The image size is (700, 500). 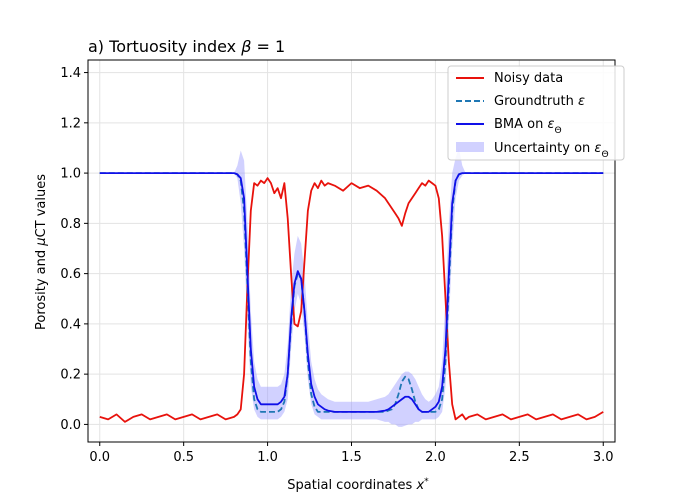 I want to click on y-axis: 0.0 0.2 0.4 0.6 0.8 1.0 1.2 1.4, so click(x=74, y=249).